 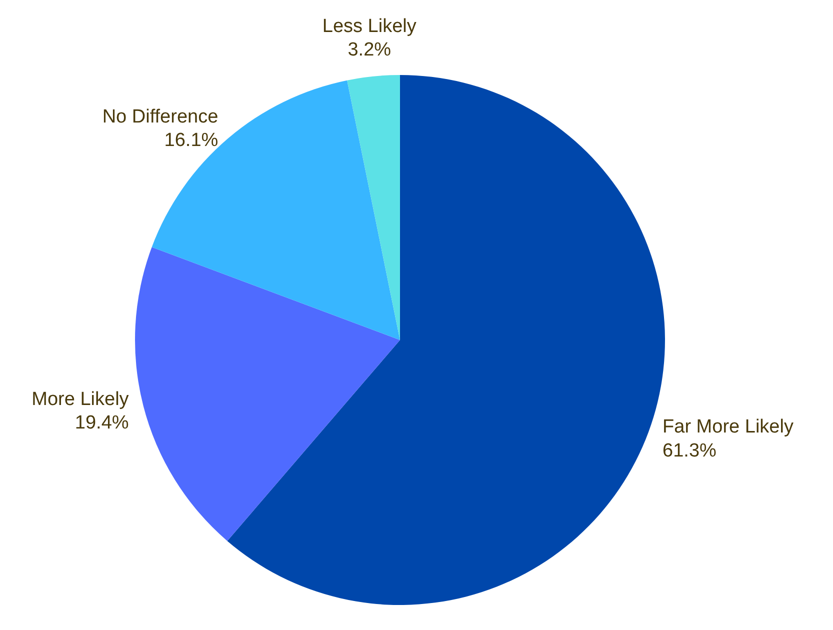 What do you see at coordinates (369, 26) in the screenshot?
I see `slice-label: Less Likely` at bounding box center [369, 26].